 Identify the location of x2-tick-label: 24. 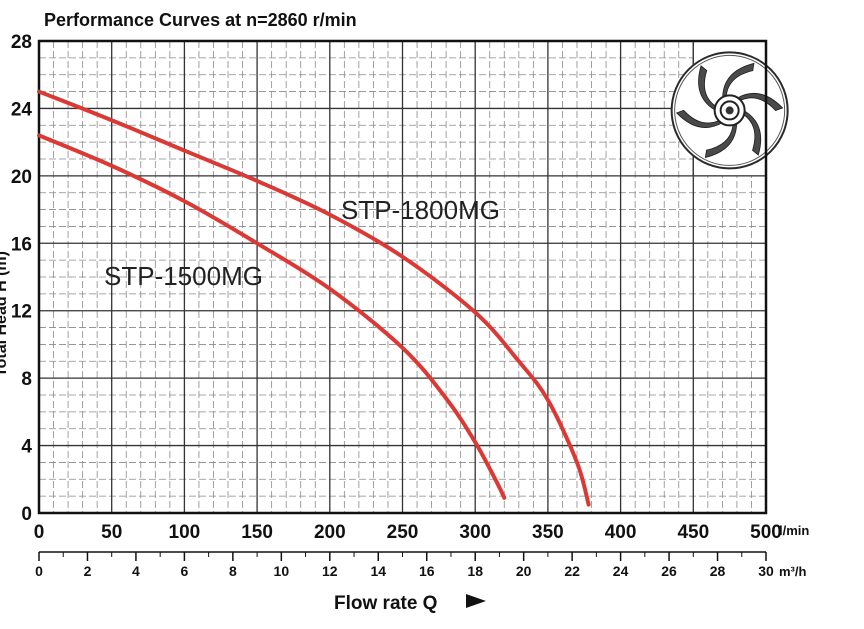
(621, 571).